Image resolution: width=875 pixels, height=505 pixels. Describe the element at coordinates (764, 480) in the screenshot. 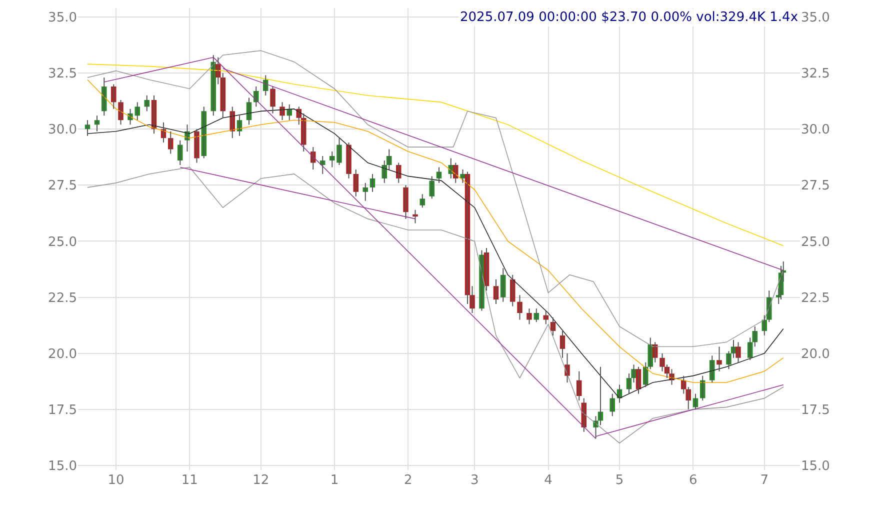

I see `x-tick-label: 7` at that location.